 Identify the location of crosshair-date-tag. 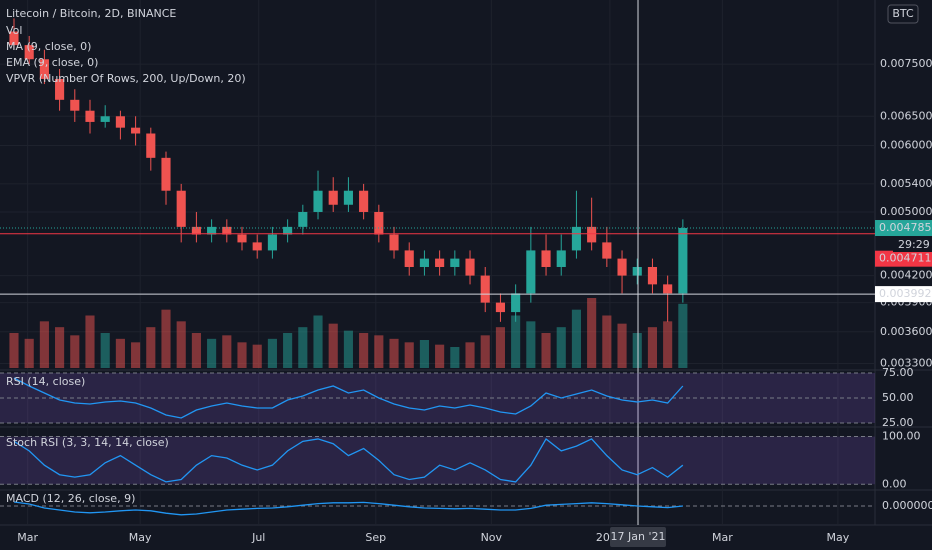
(638, 537).